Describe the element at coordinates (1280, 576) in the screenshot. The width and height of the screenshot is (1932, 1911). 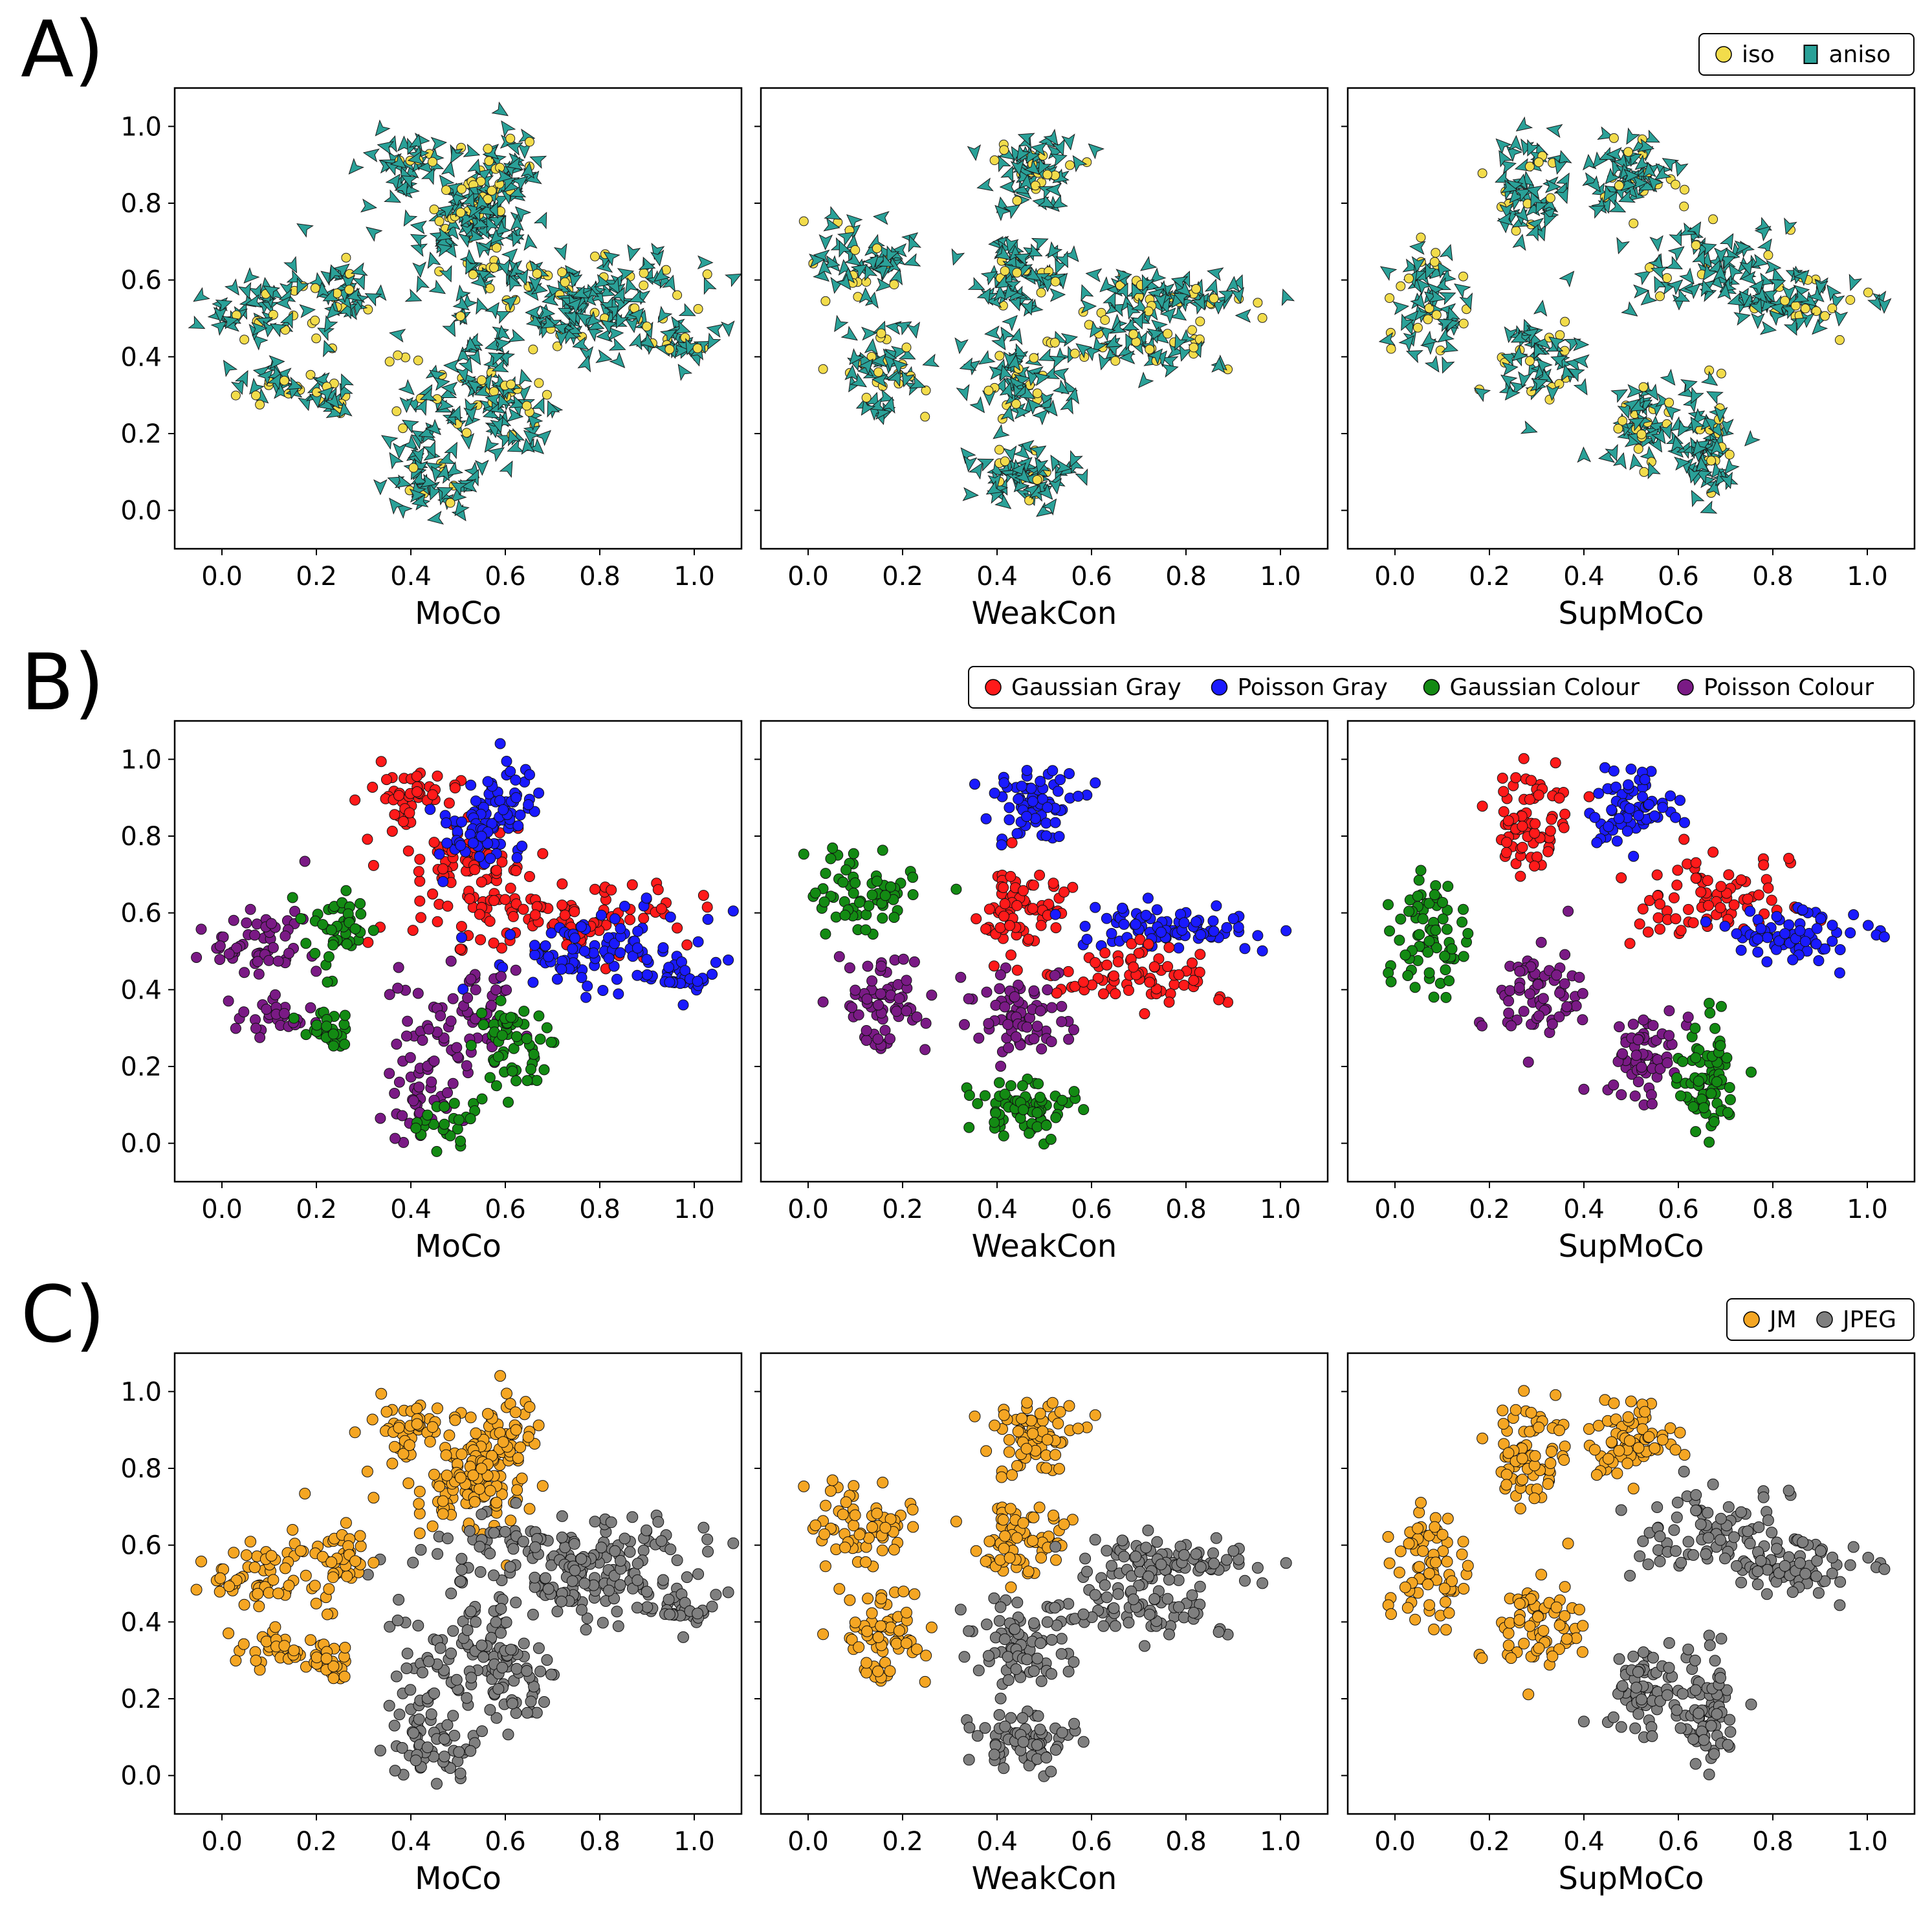
I see `x-tick-label: 1.0` at that location.